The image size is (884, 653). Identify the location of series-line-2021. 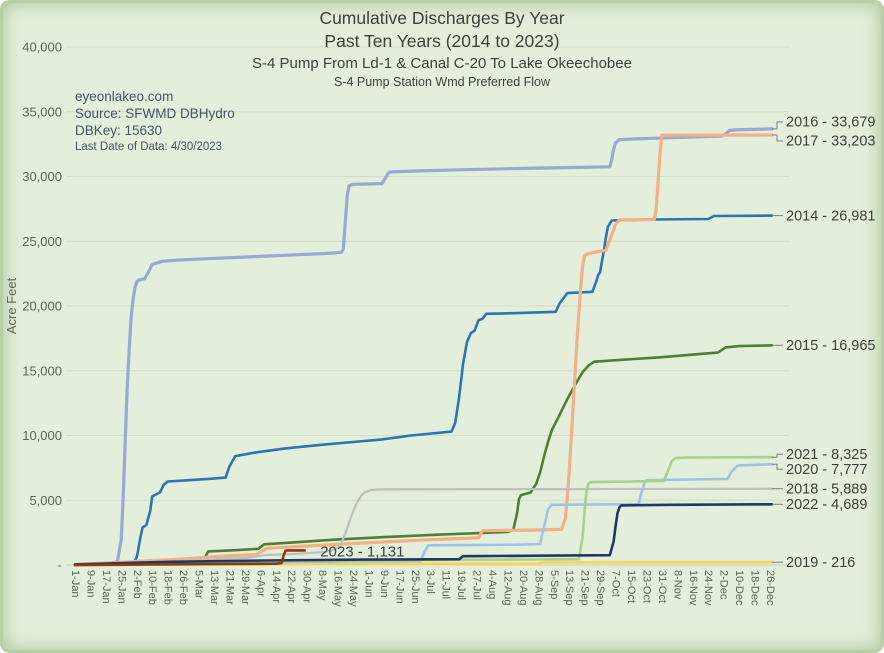
(423, 510).